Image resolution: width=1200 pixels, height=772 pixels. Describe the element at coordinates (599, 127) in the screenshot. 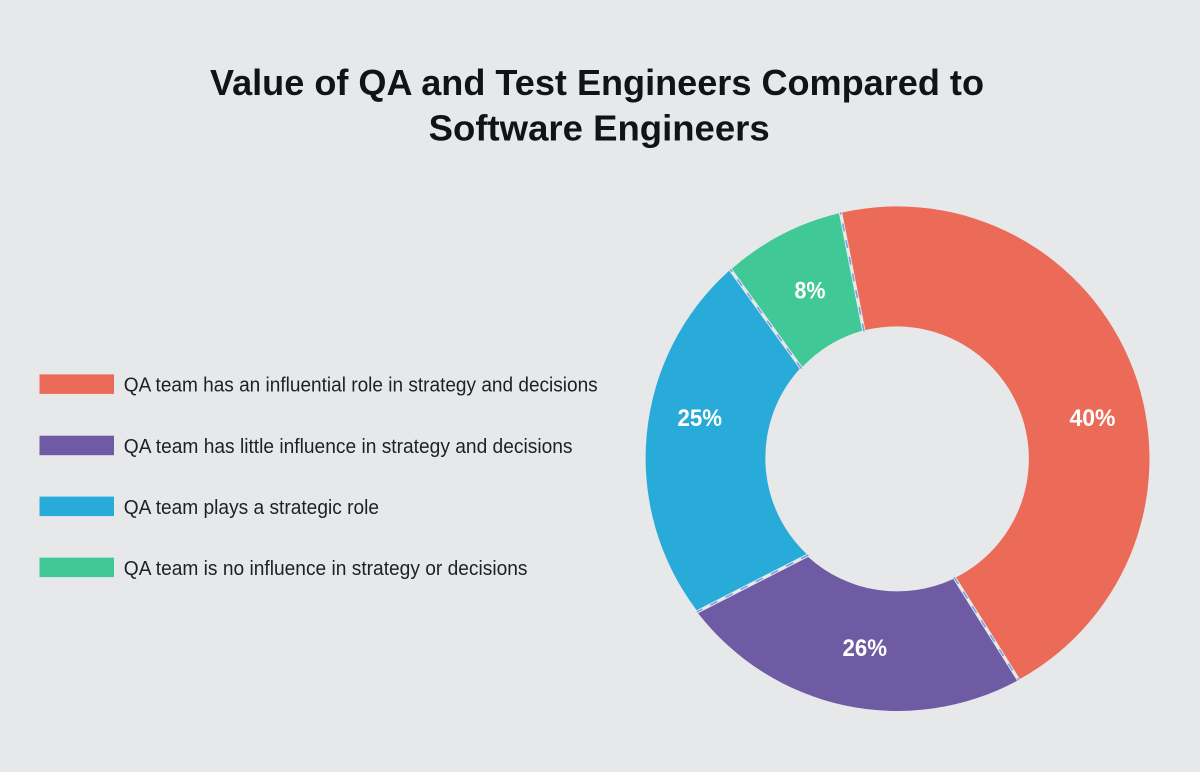

I see `svg-text: Software Engineers` at that location.